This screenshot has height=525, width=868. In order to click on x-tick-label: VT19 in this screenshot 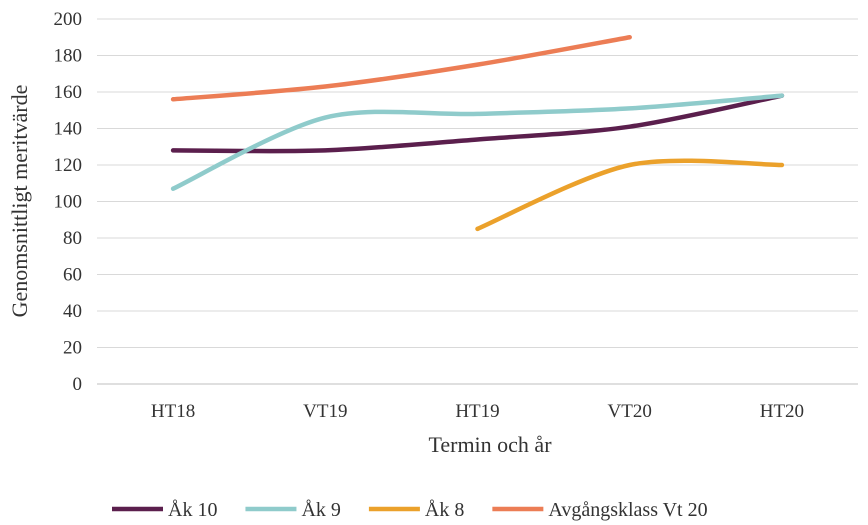, I will do `click(325, 411)`.